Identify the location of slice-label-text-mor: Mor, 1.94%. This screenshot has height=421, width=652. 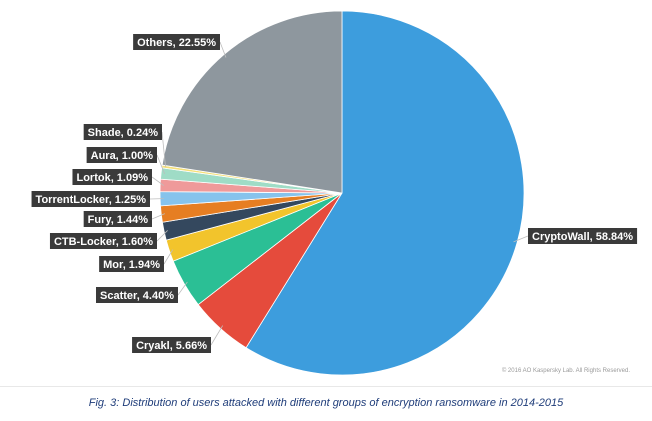
(131, 265).